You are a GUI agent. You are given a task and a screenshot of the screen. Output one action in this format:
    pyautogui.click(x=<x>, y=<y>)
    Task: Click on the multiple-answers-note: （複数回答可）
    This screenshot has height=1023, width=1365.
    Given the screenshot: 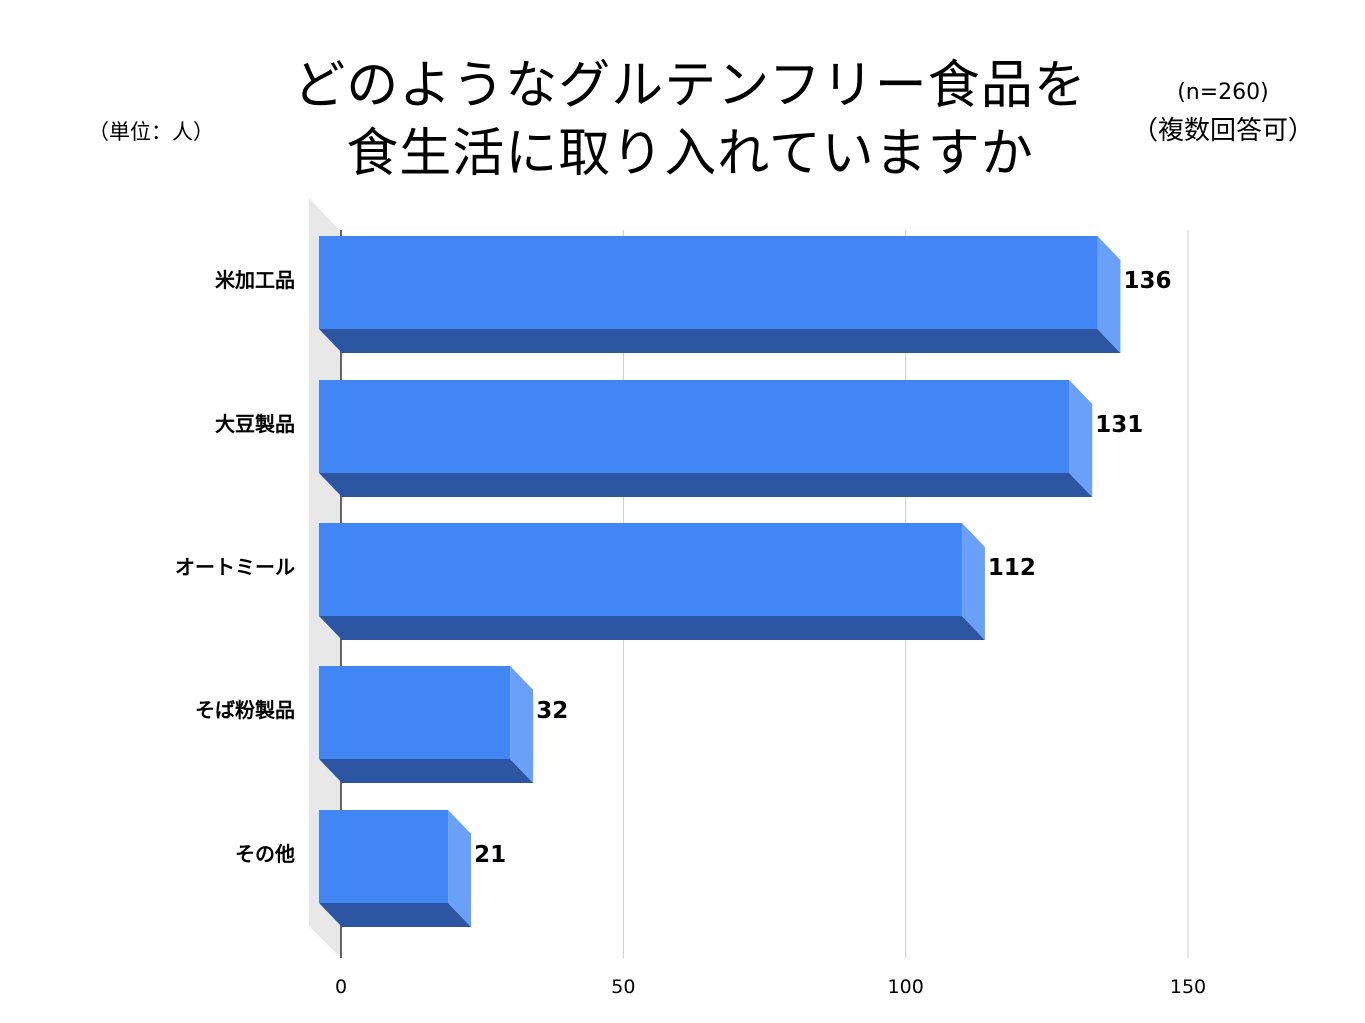 What is the action you would take?
    pyautogui.click(x=1222, y=131)
    